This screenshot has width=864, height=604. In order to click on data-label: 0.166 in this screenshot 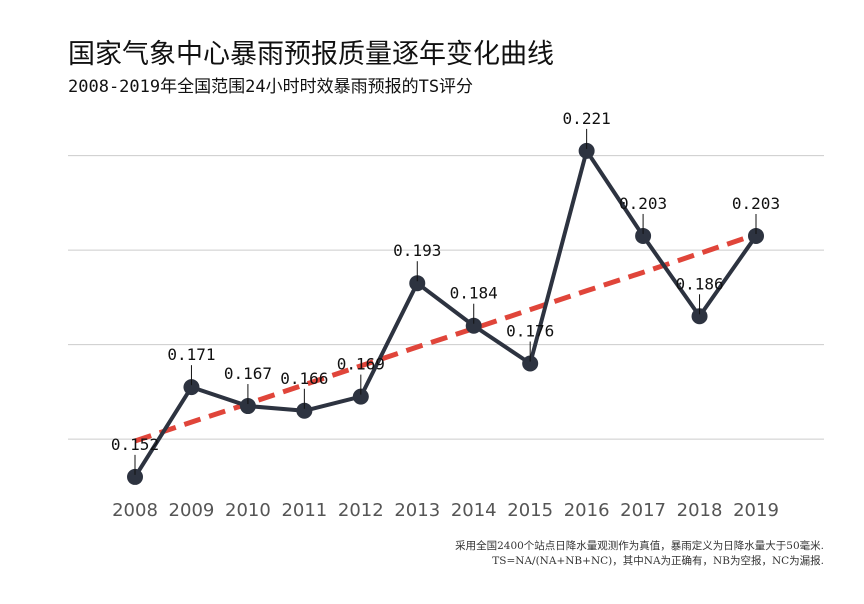, I will do `click(304, 378)`.